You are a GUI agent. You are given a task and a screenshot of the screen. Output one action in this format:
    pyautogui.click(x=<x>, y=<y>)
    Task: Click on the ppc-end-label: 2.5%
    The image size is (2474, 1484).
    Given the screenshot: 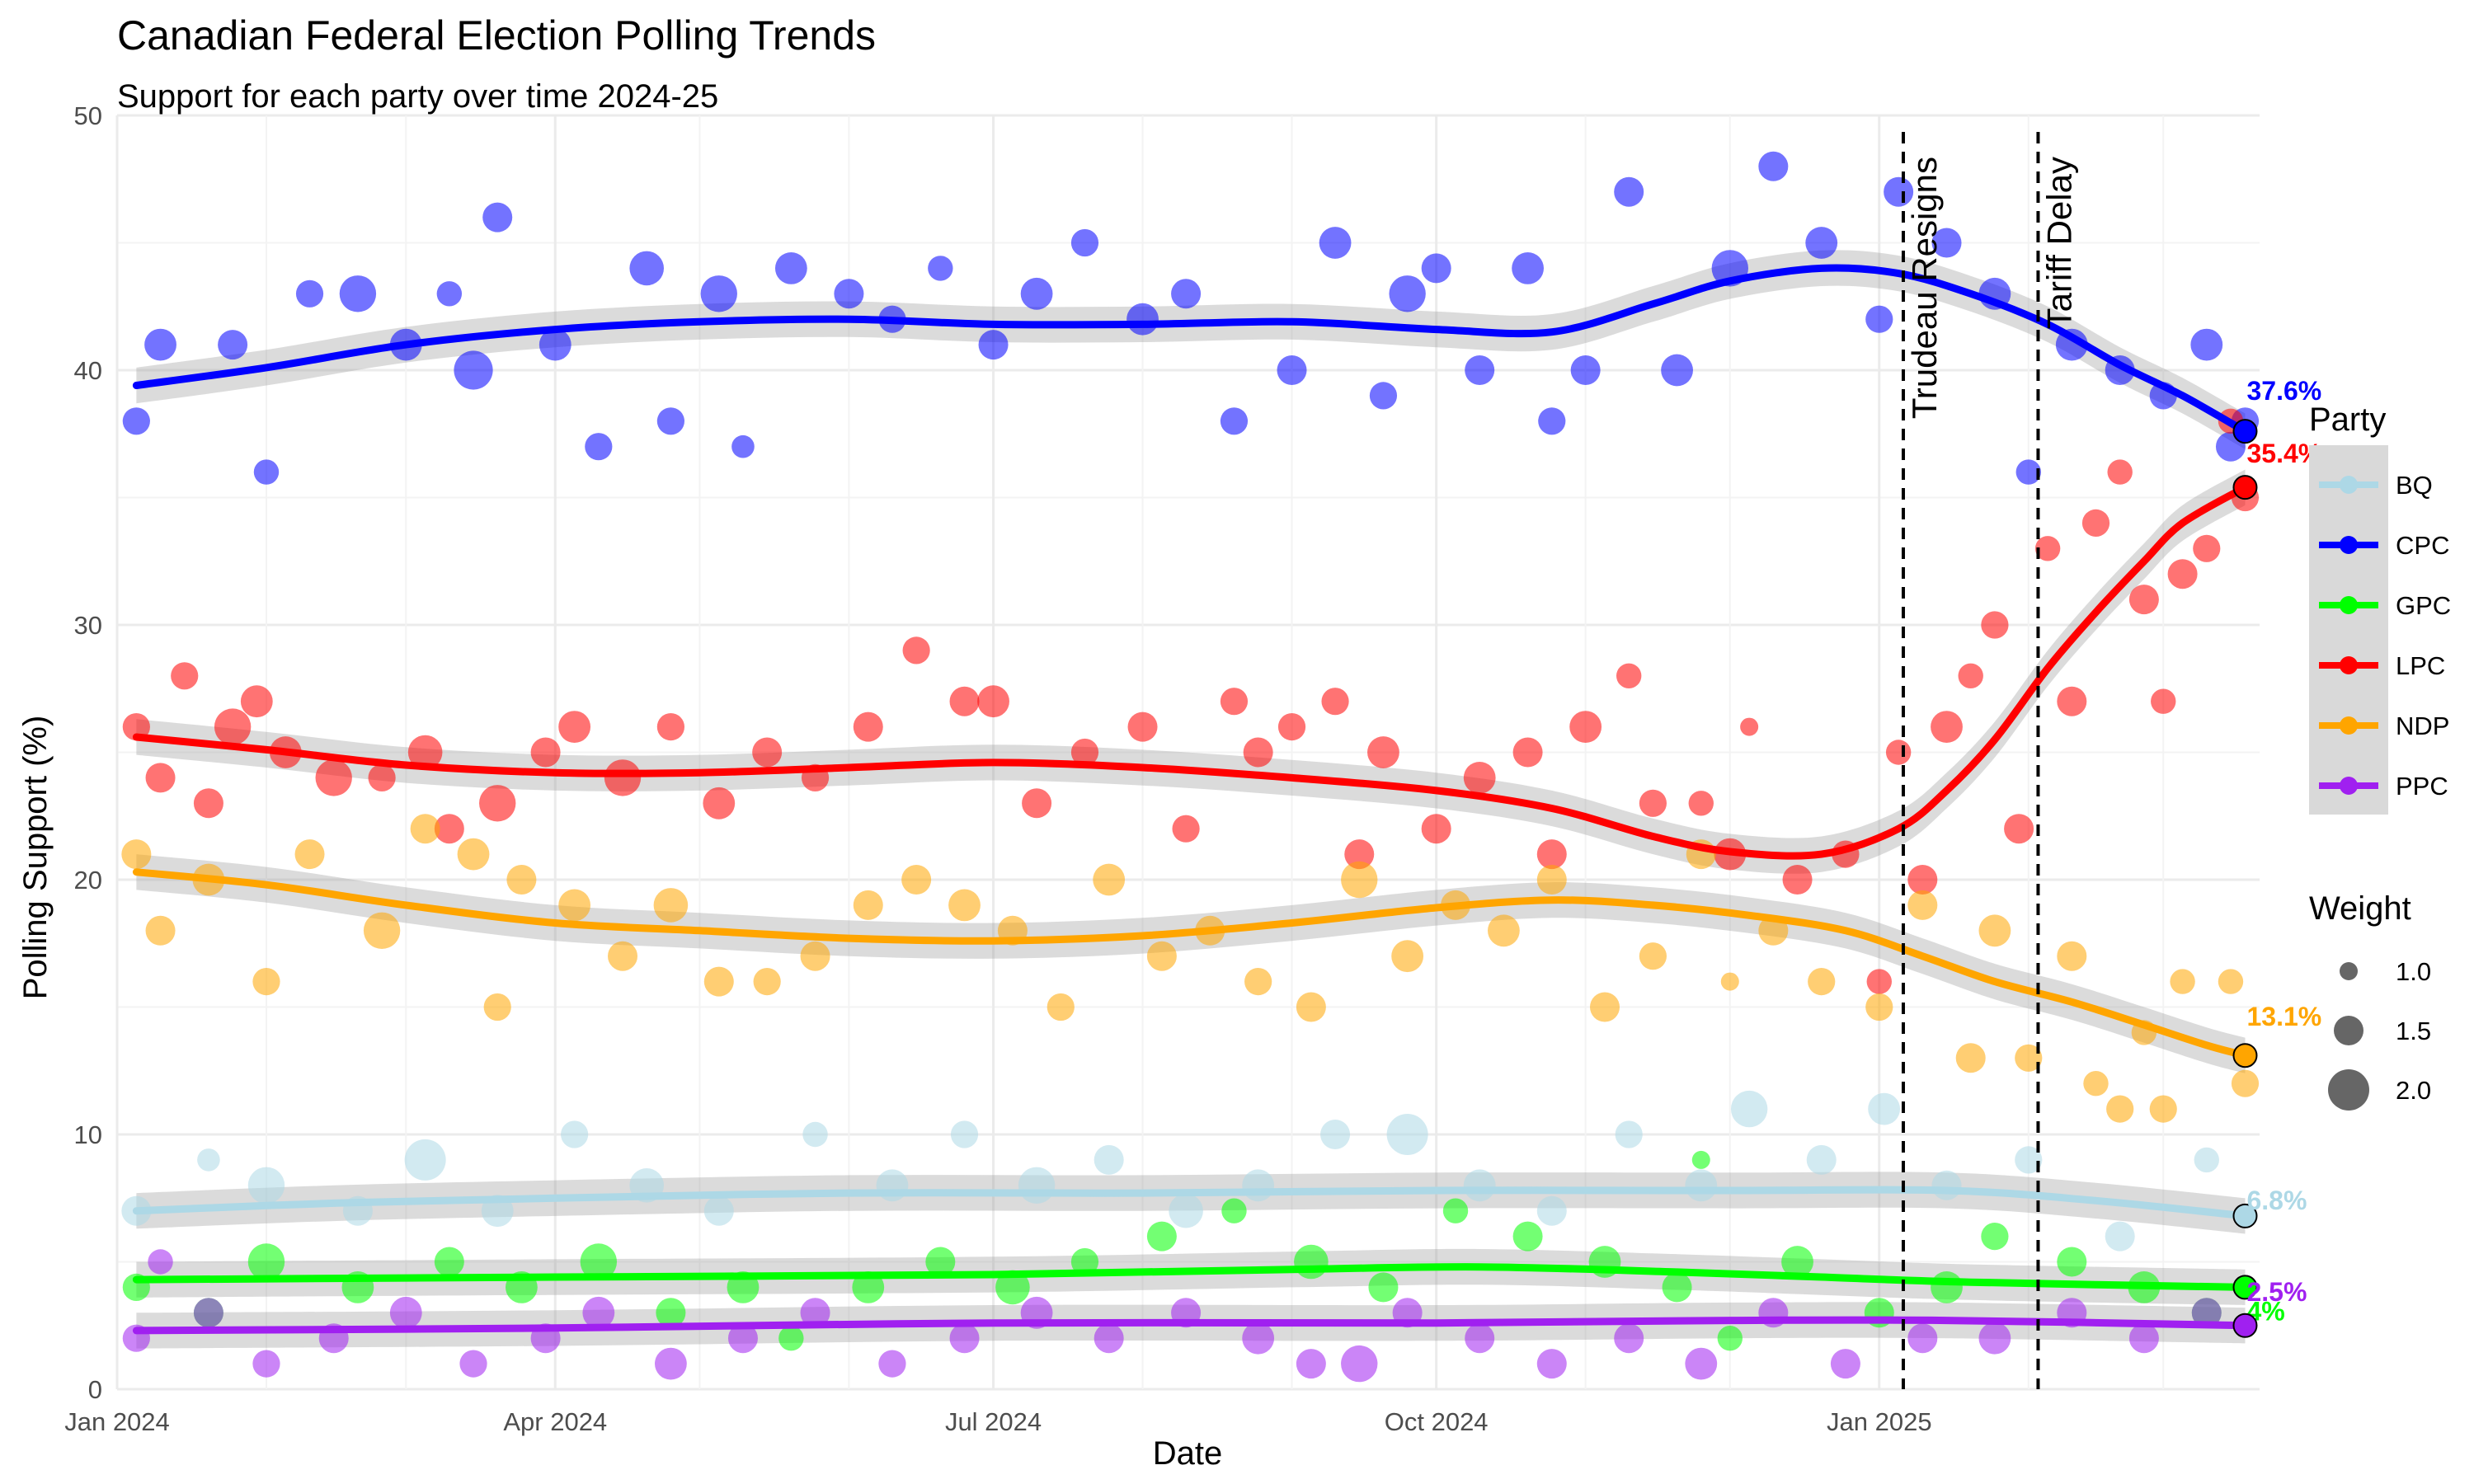 What is the action you would take?
    pyautogui.click(x=2276, y=1292)
    